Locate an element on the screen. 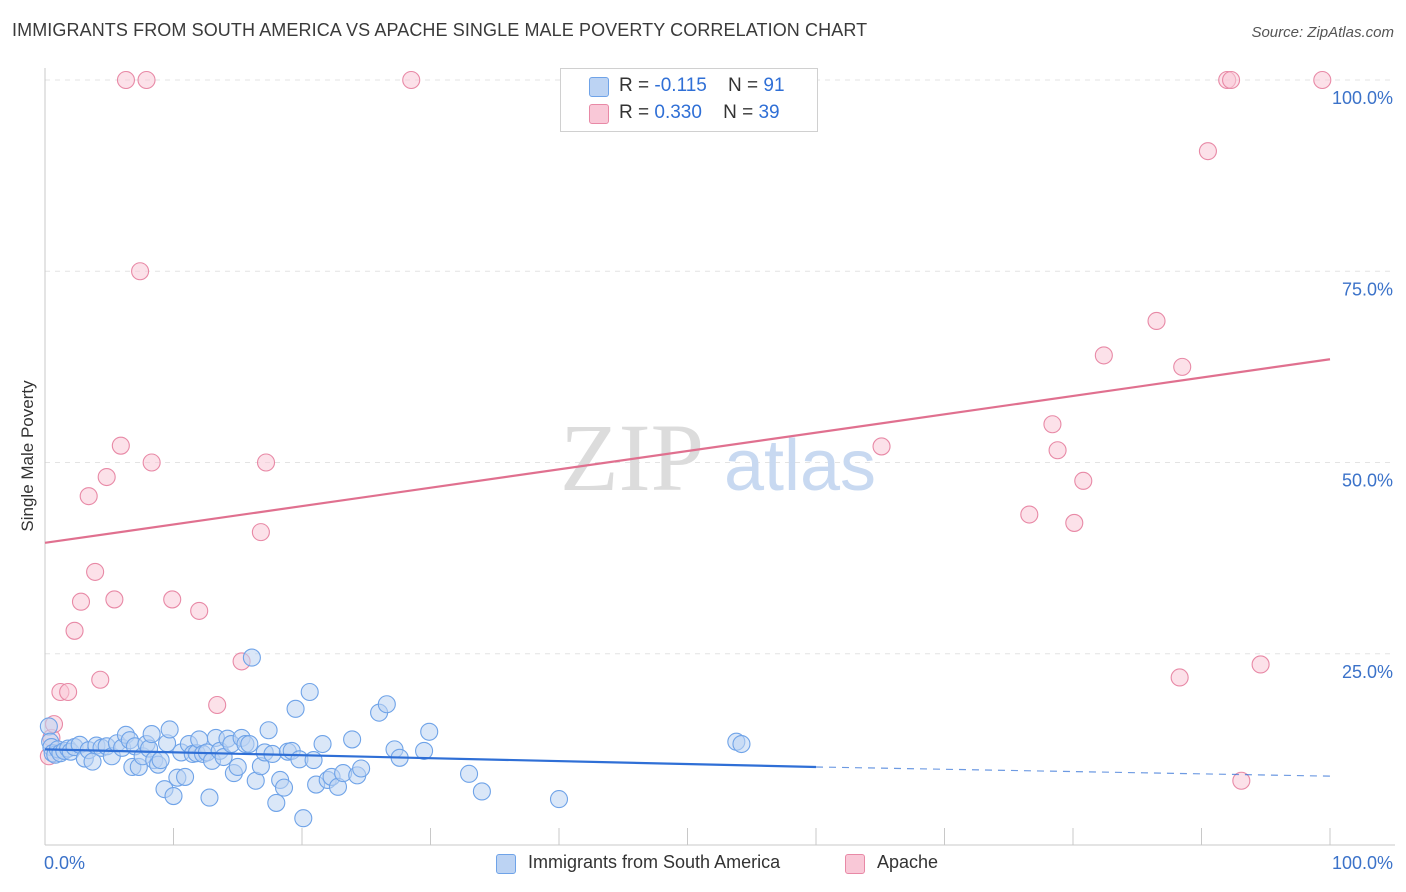 The image size is (1406, 892). watermark: ZIP atlas is located at coordinates (718, 457).